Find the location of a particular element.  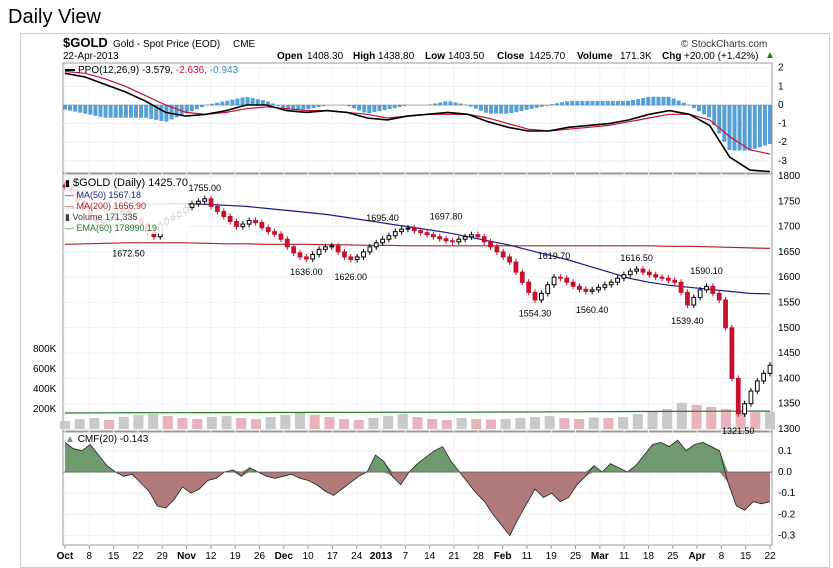

x-axis-label: 28 is located at coordinates (479, 556).